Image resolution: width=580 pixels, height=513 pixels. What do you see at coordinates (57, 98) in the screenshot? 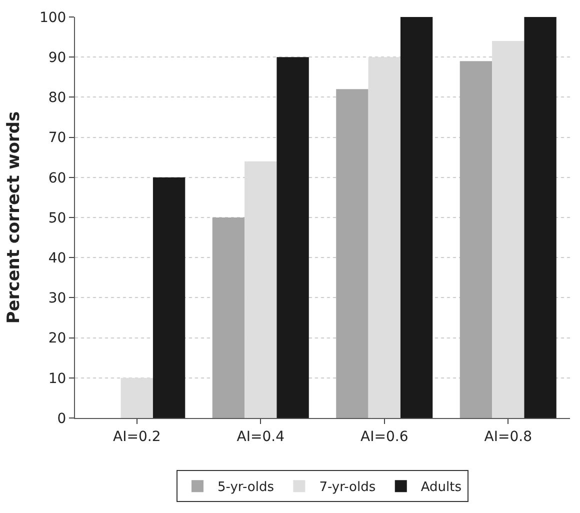
I see `y-tick-label: 80` at bounding box center [57, 98].